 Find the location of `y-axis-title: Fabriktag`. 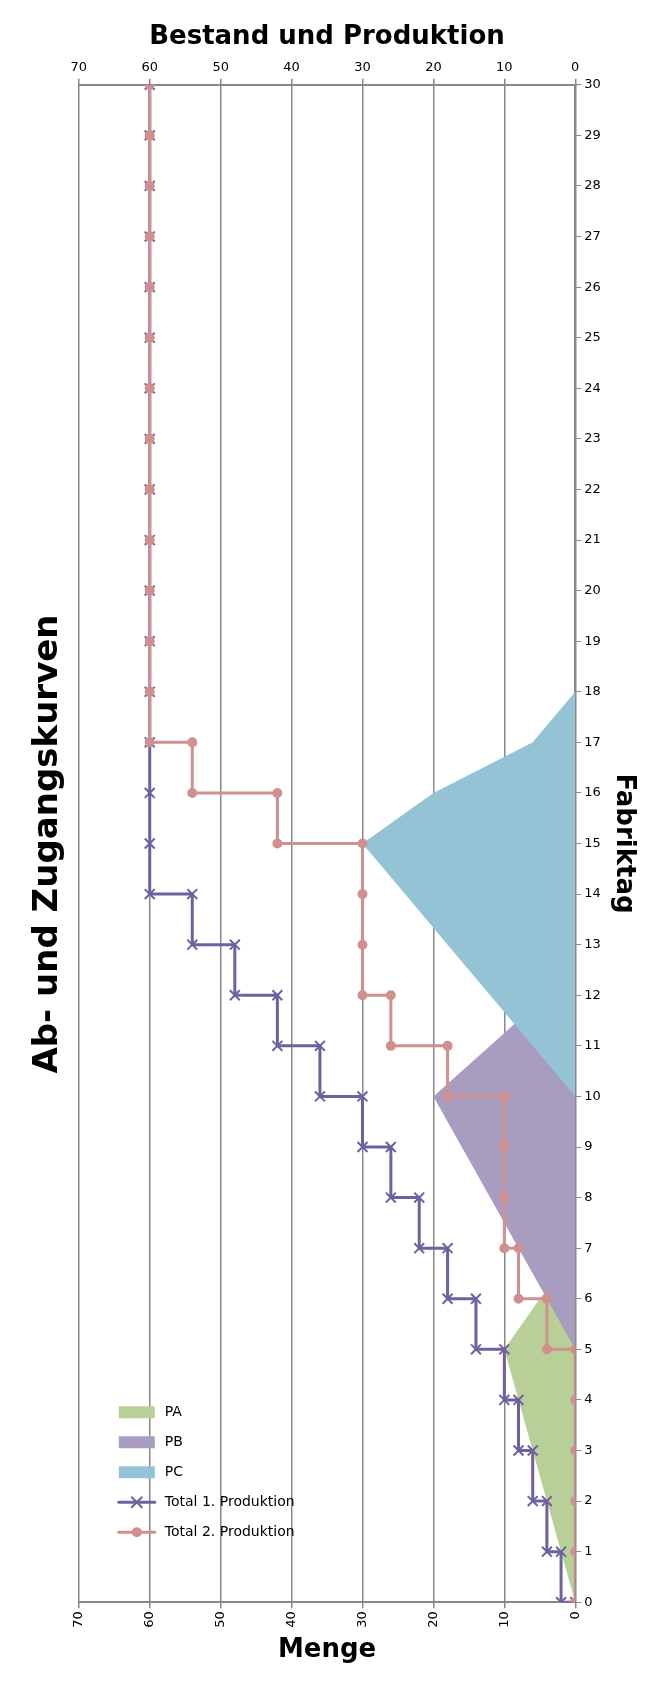

y-axis-title: Fabriktag is located at coordinates (625, 843).